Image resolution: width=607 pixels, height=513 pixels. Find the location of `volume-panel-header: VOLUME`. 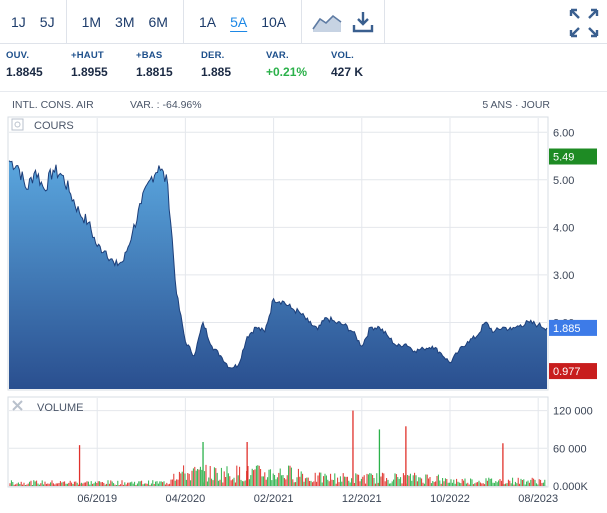

volume-panel-header: VOLUME is located at coordinates (47, 407).